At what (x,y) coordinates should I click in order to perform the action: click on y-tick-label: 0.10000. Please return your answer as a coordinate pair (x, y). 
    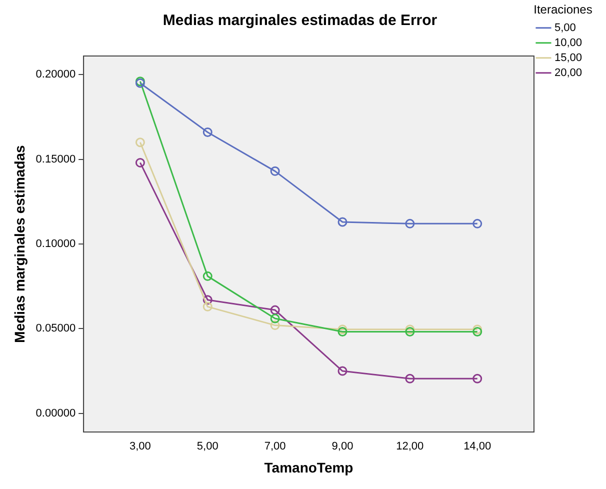
    Looking at the image, I should click on (56, 244).